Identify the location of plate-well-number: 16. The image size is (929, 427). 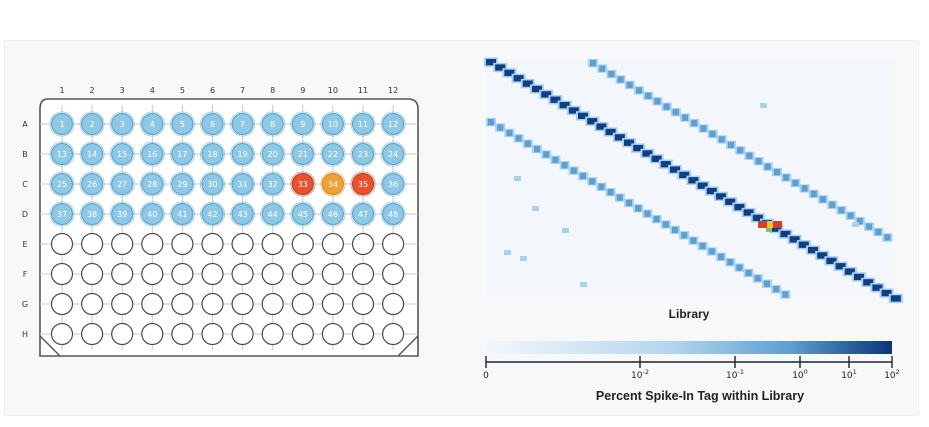
(152, 154).